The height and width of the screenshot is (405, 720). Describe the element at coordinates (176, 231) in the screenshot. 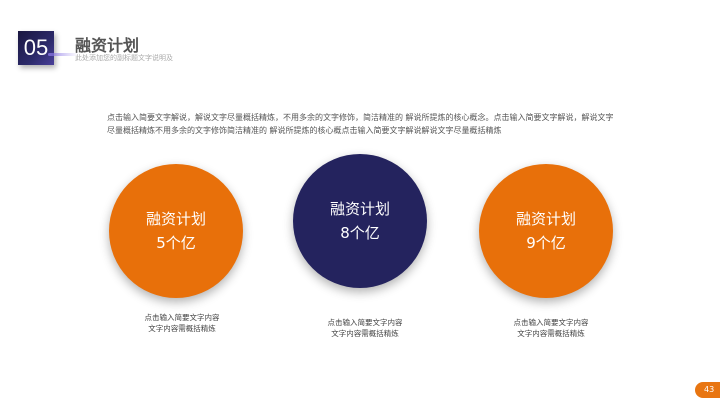

I see `plan-circle-1: 融资计划 5个亿` at that location.